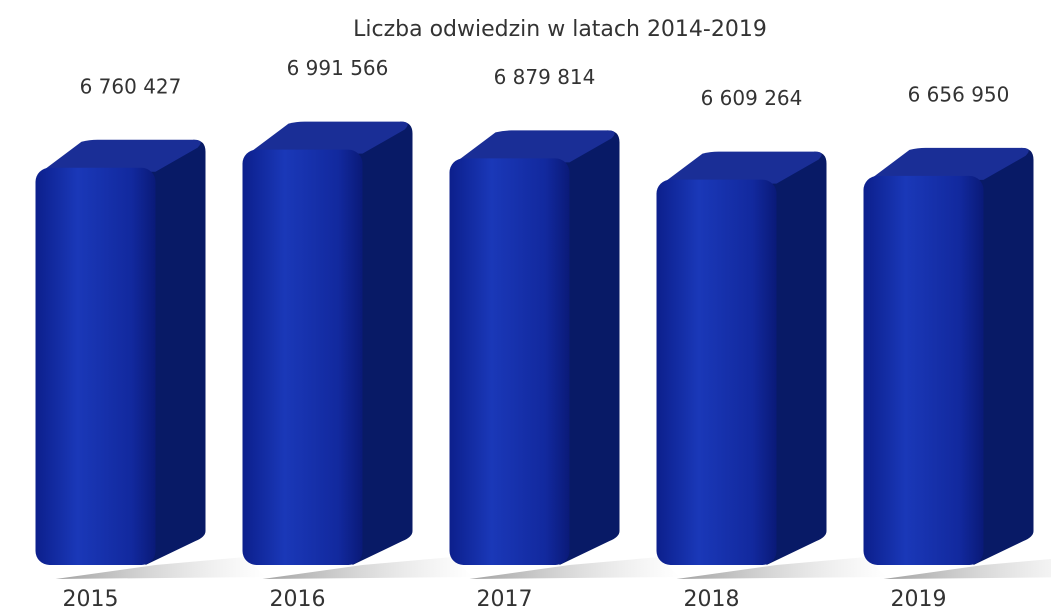 The width and height of the screenshot is (1051, 612). I want to click on x-tick-label: 2019, so click(919, 599).